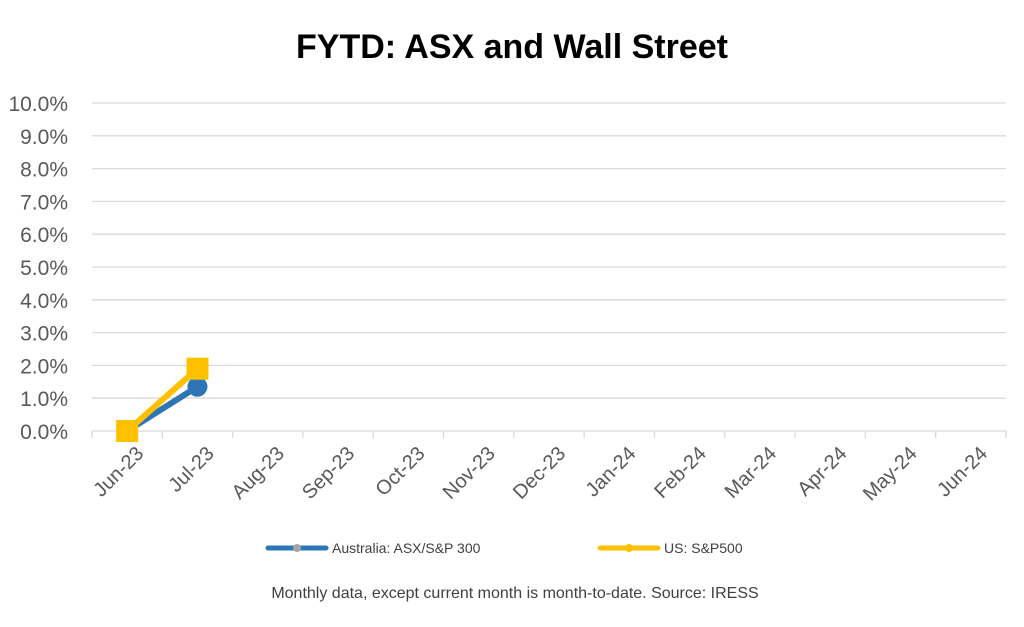 The height and width of the screenshot is (627, 1024). What do you see at coordinates (44, 366) in the screenshot?
I see `y-tick-label: 2.0%` at bounding box center [44, 366].